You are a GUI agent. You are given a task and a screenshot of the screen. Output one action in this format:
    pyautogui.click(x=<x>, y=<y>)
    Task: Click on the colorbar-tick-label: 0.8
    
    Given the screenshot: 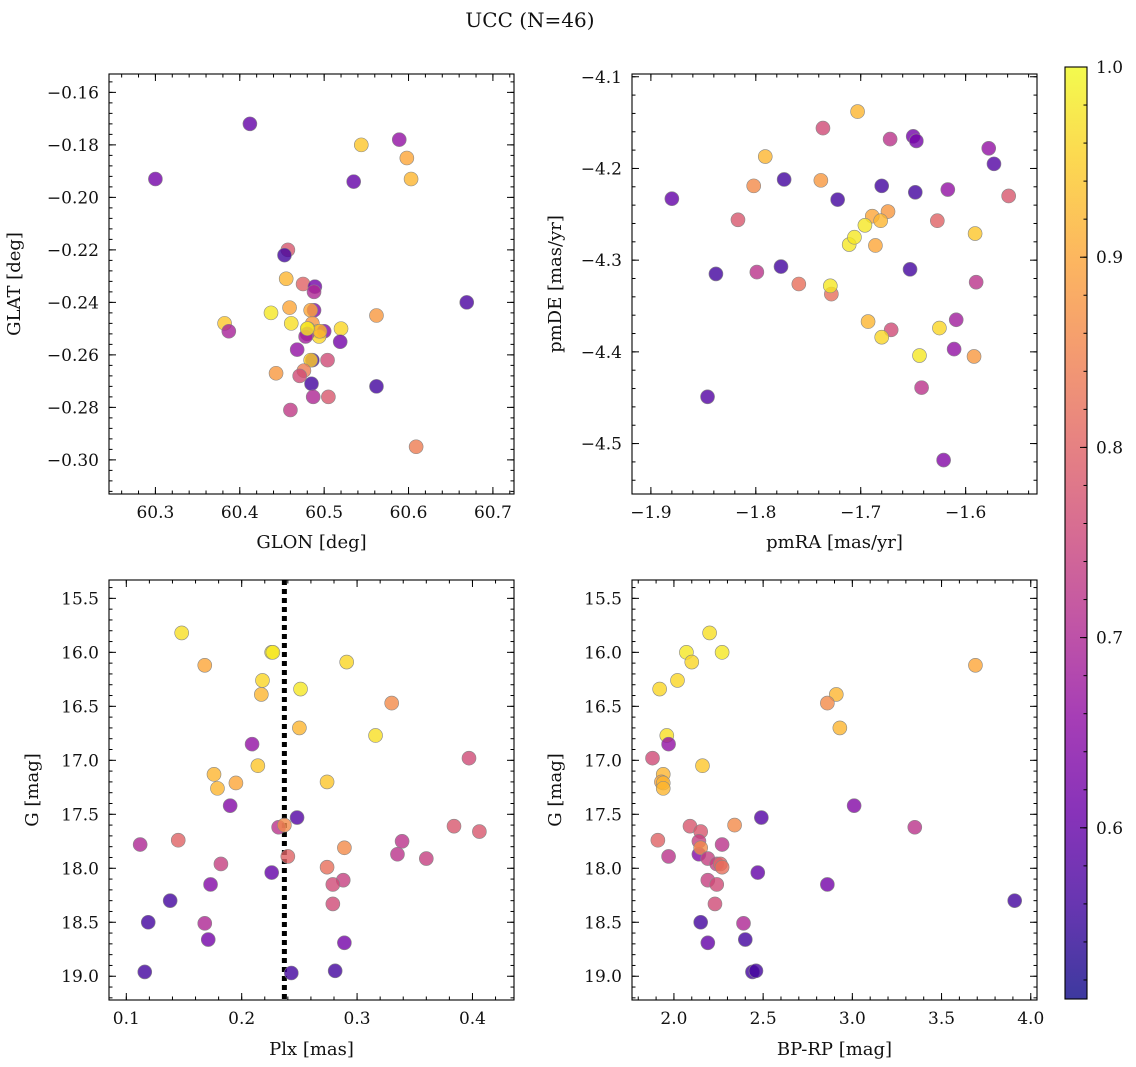 What is the action you would take?
    pyautogui.click(x=1109, y=448)
    